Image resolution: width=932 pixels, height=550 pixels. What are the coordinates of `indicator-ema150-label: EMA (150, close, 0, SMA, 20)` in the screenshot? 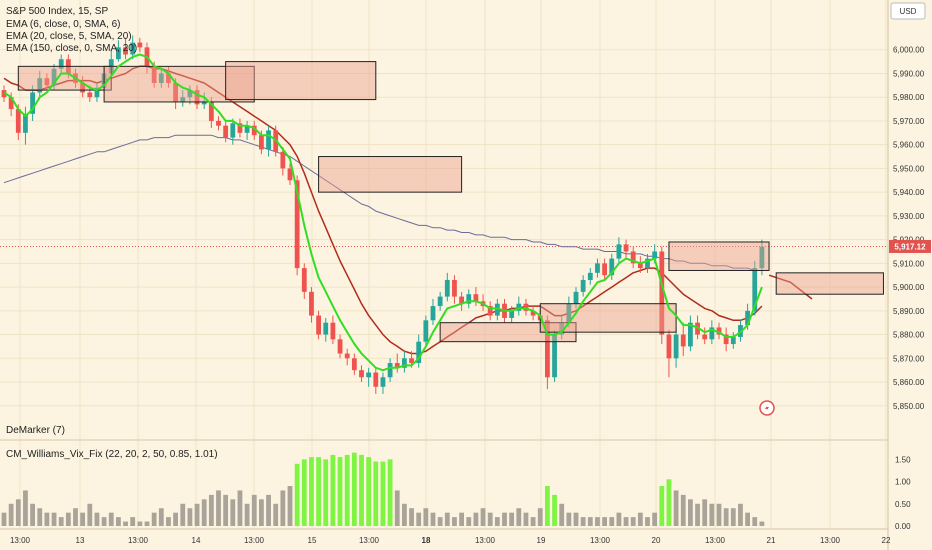 It's located at (71, 48).